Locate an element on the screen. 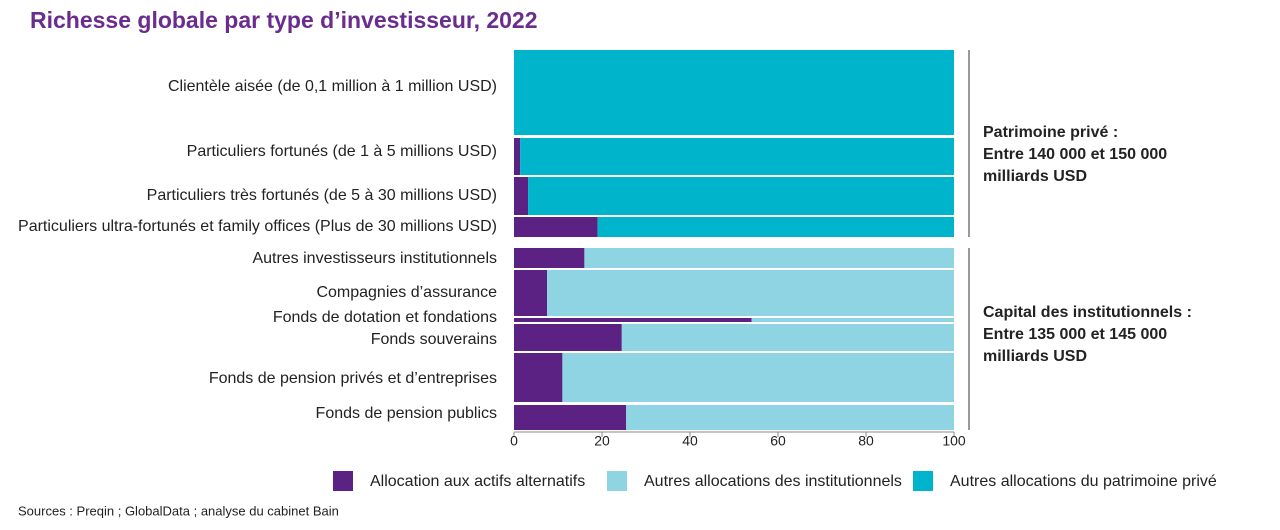 This screenshot has height=530, width=1280. legend-label: Autres allocations du patrimoine privé is located at coordinates (1083, 481).